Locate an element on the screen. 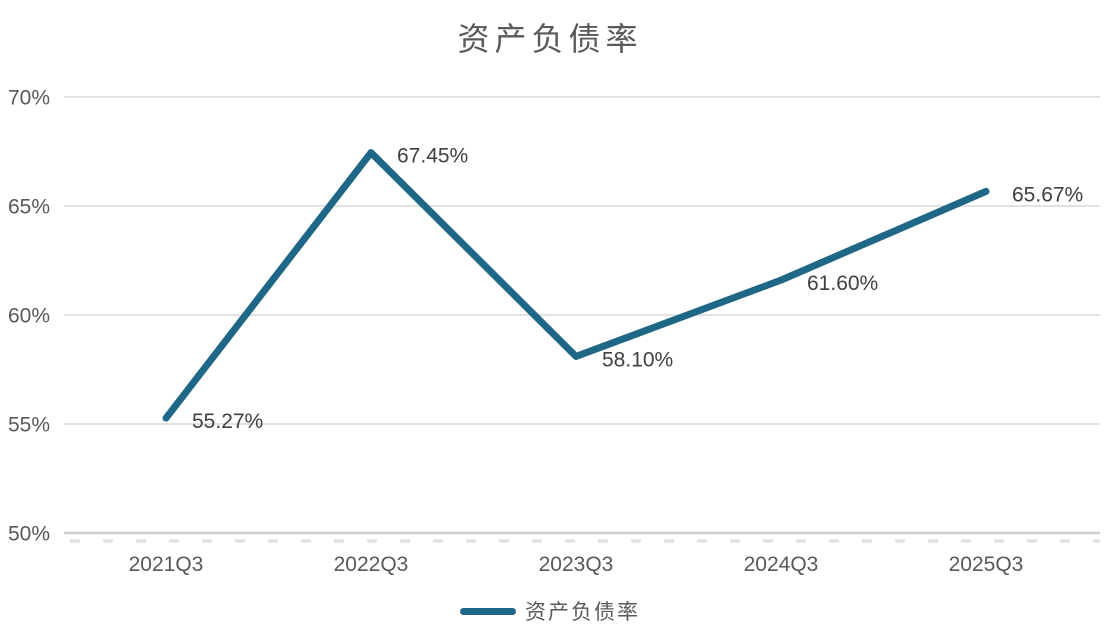 Image resolution: width=1109 pixels, height=640 pixels. legend-line-swatch is located at coordinates (488, 611).